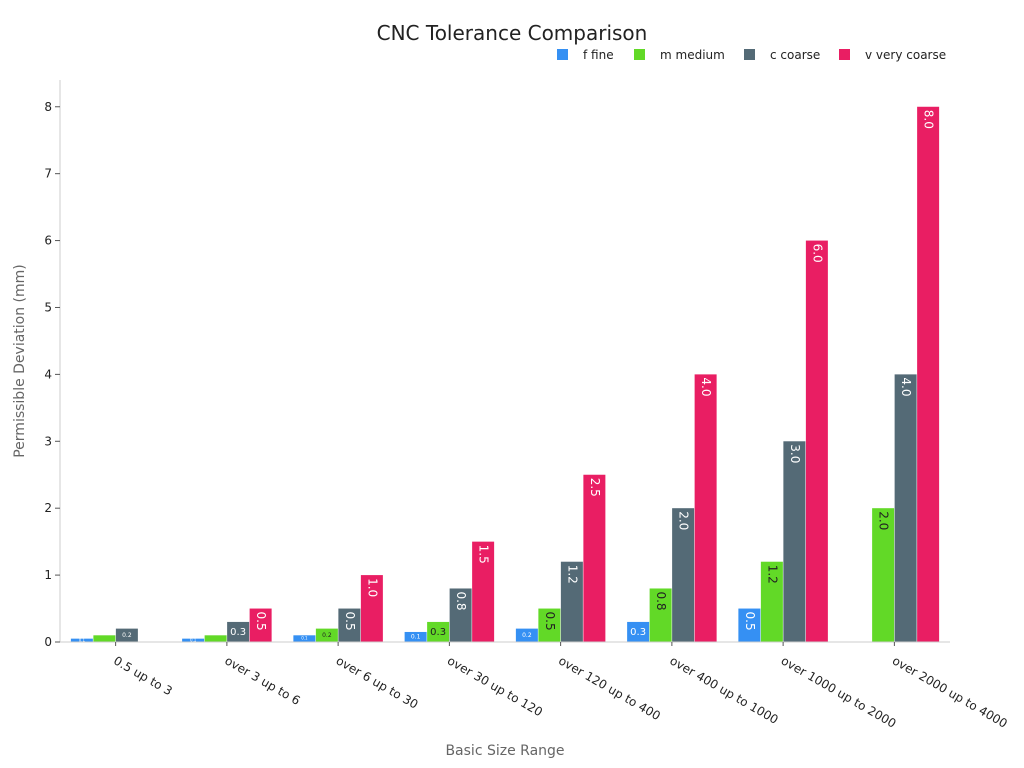 The image size is (1024, 768). What do you see at coordinates (48, 441) in the screenshot?
I see `y-tick-label: 3` at bounding box center [48, 441].